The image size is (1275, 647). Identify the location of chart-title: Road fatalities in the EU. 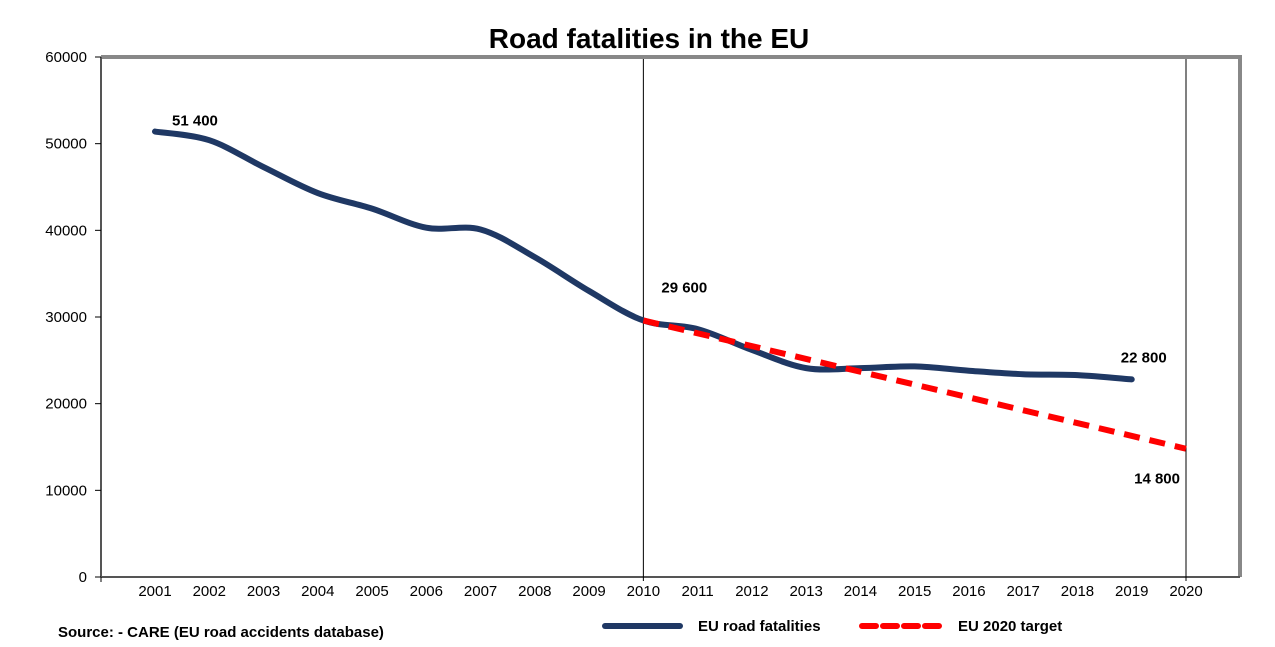
(649, 38).